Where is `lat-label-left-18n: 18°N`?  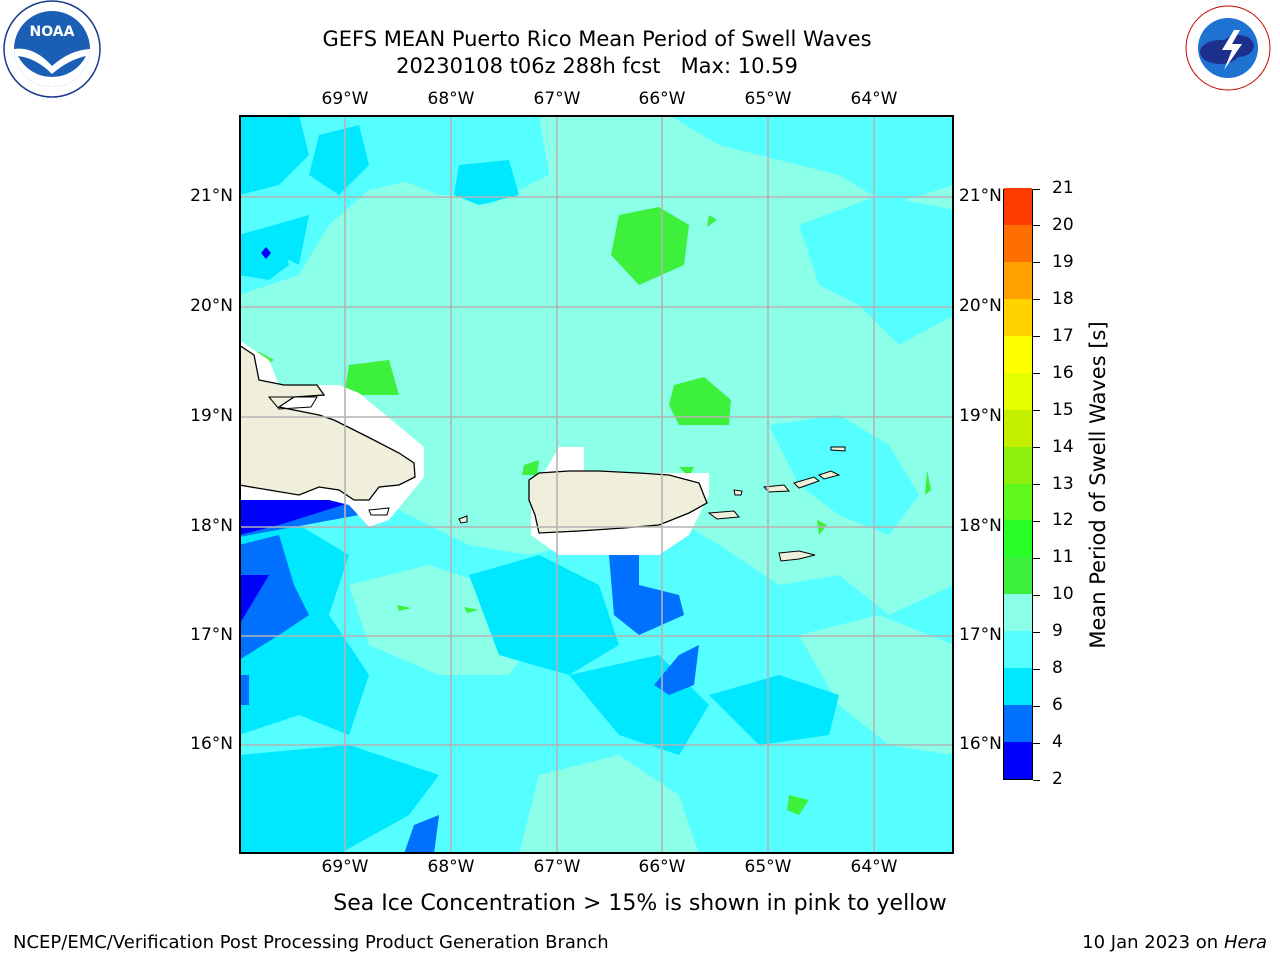
lat-label-left-18n: 18°N is located at coordinates (211, 526).